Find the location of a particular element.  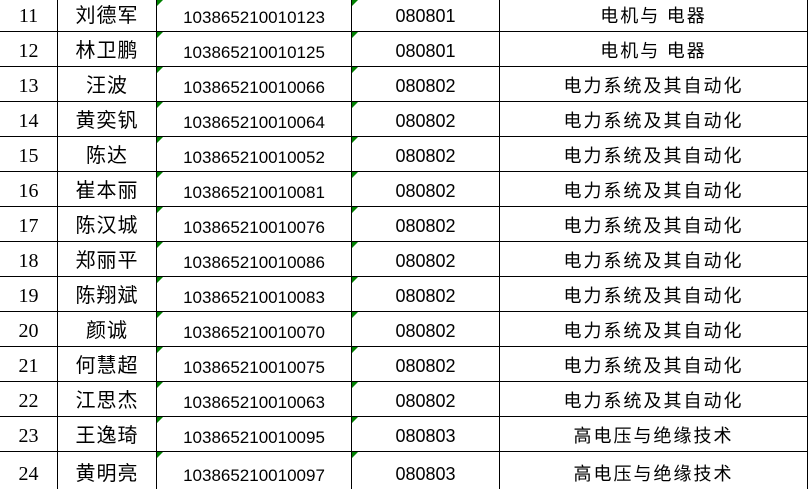

cell-row-number: 11 is located at coordinates (29, 16).